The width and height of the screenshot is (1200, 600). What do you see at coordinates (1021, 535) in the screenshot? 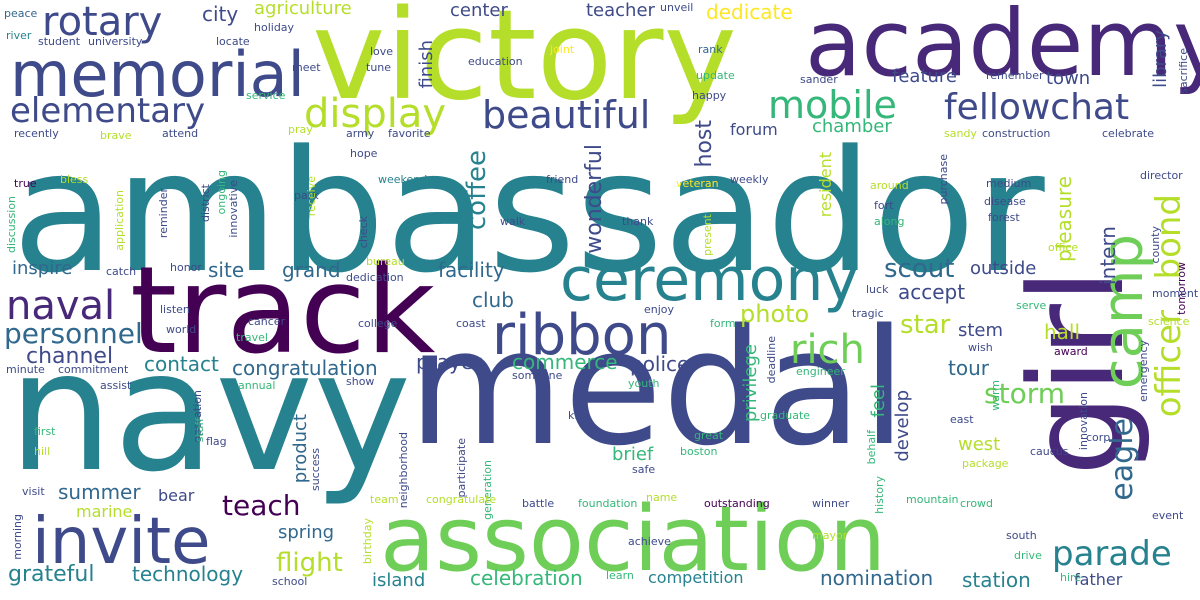
I see `word-south: south` at bounding box center [1021, 535].